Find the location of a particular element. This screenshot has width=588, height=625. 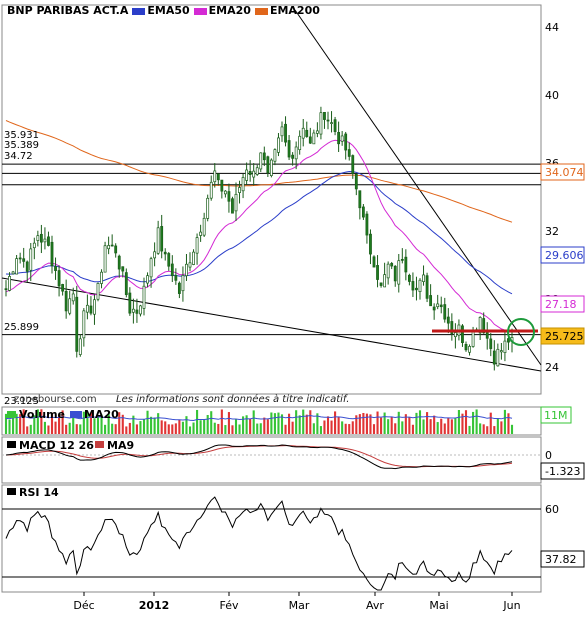

level-labels: 35.931 35.389 34.72 25.899 23.125 is located at coordinates (21, 268).